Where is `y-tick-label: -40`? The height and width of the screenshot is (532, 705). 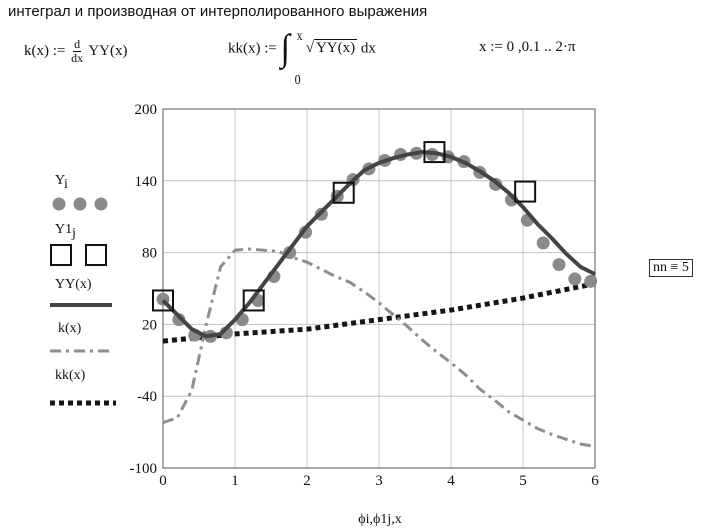 y-tick-label: -40 is located at coordinates (147, 397).